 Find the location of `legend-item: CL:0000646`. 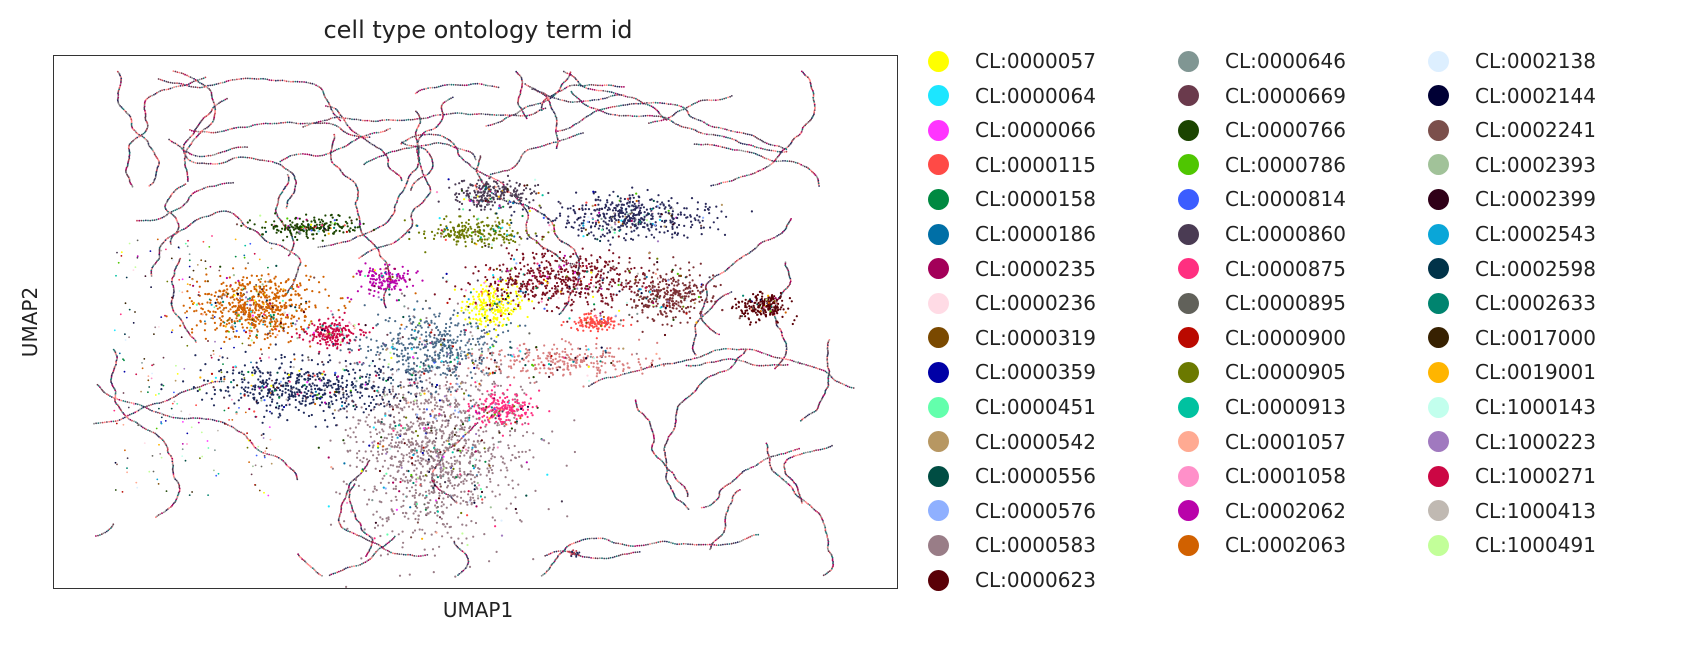

legend-item: CL:0000646 is located at coordinates (1262, 61).